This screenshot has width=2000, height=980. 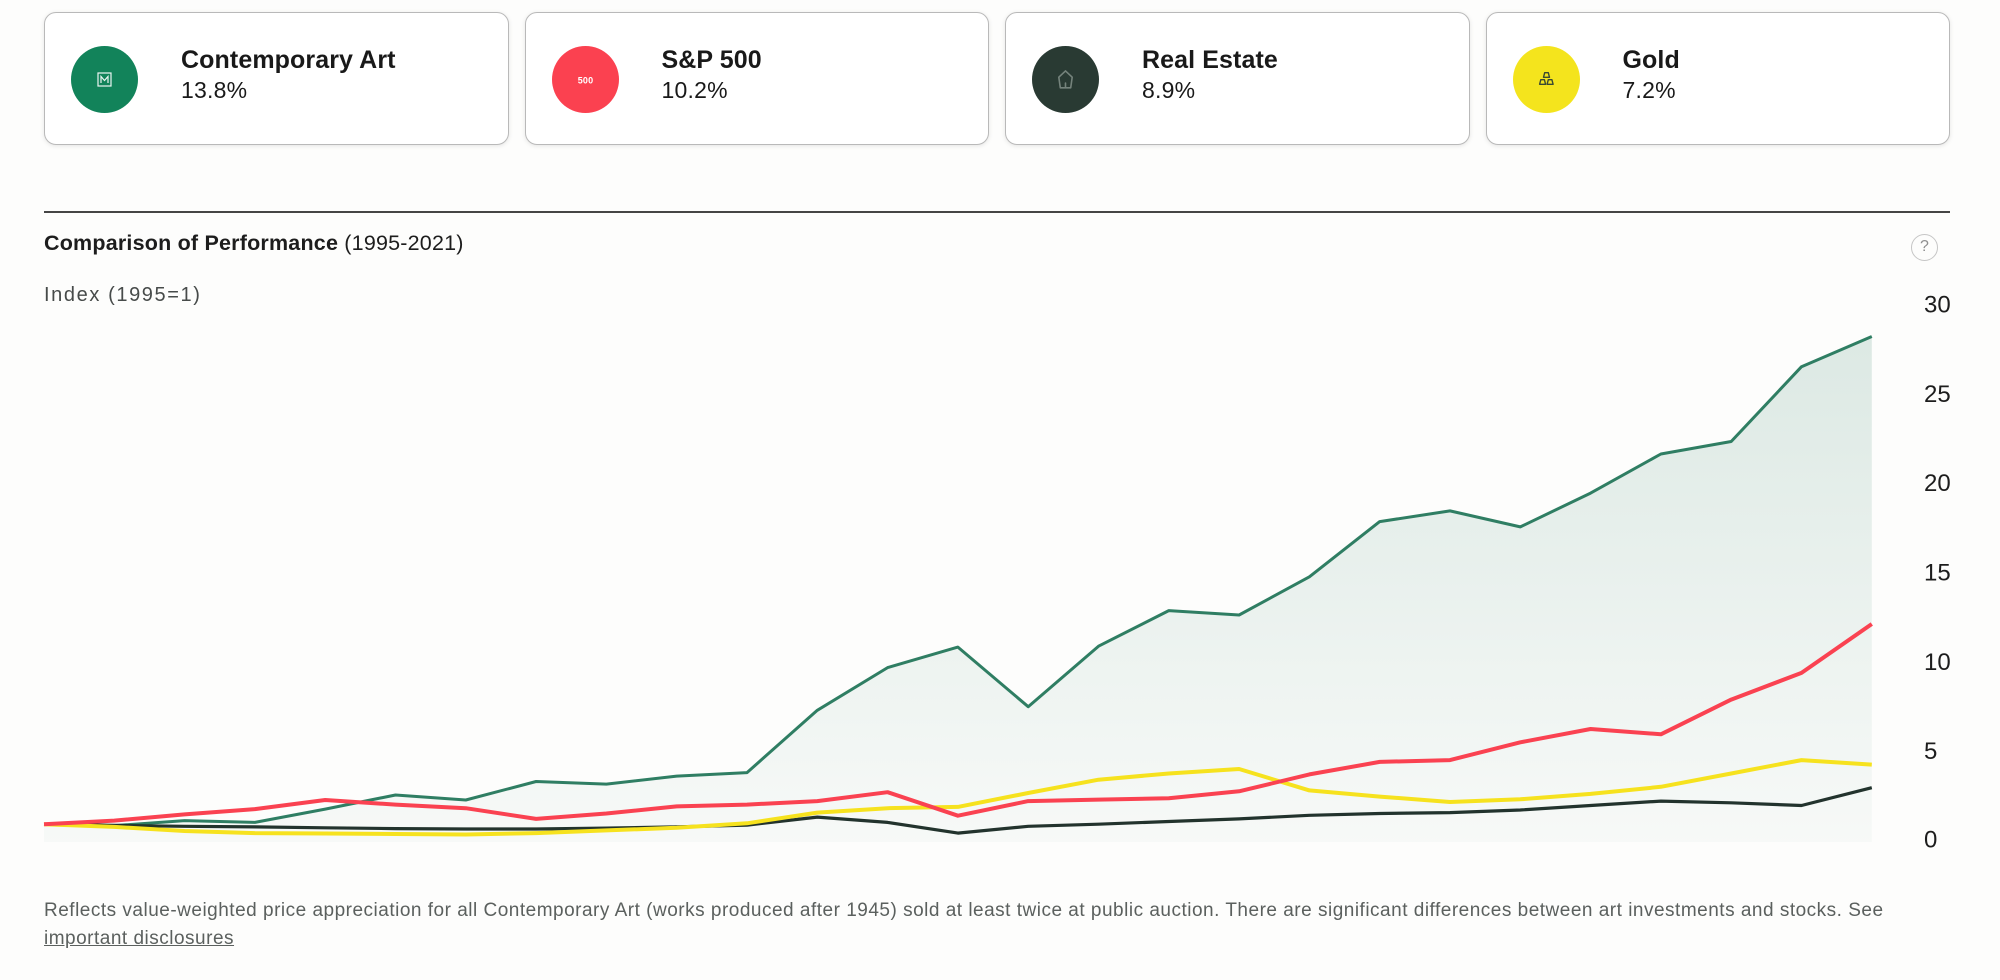 I want to click on svg-text: 0, so click(x=1930, y=840).